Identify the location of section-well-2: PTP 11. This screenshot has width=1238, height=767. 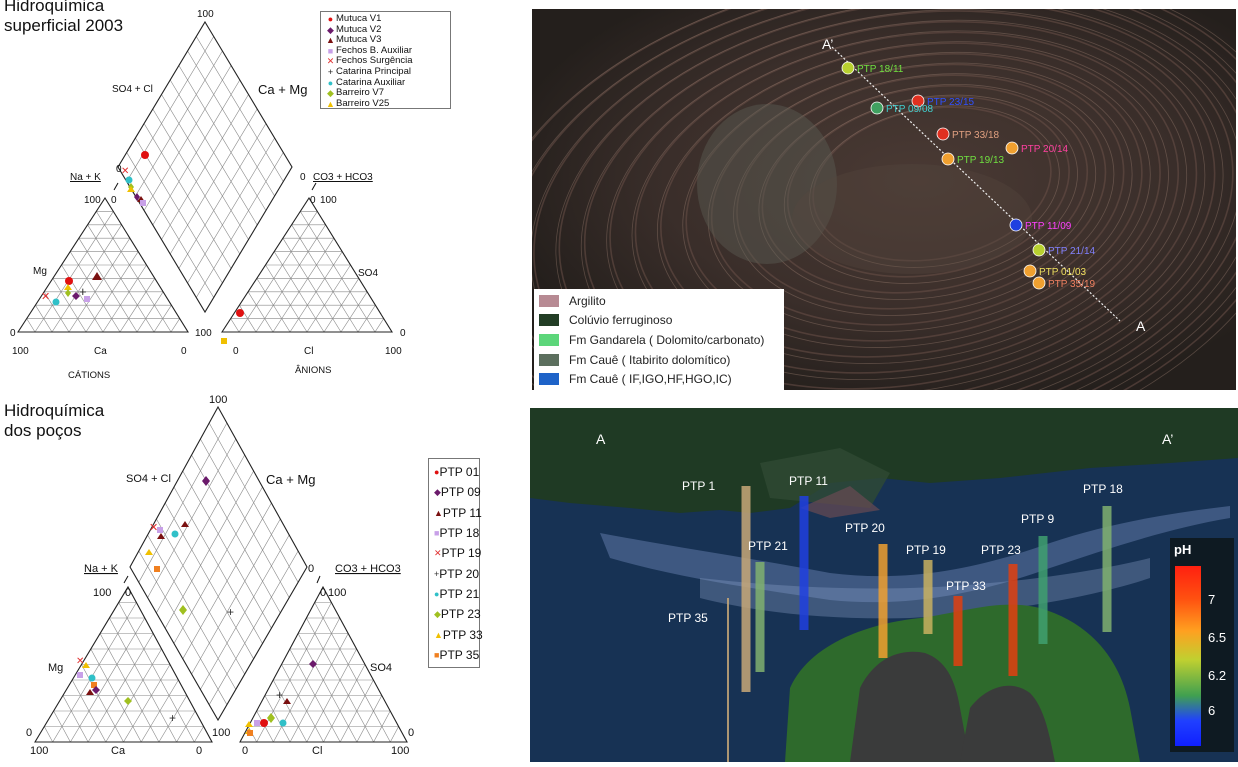
(808, 552).